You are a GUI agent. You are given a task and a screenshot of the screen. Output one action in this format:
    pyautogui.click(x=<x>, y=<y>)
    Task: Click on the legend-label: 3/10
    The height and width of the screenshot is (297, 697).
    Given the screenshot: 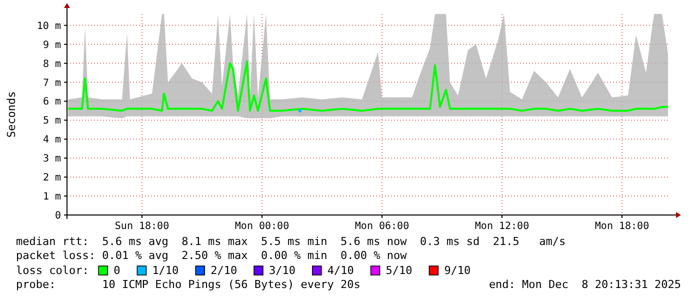 What is the action you would take?
    pyautogui.click(x=282, y=270)
    